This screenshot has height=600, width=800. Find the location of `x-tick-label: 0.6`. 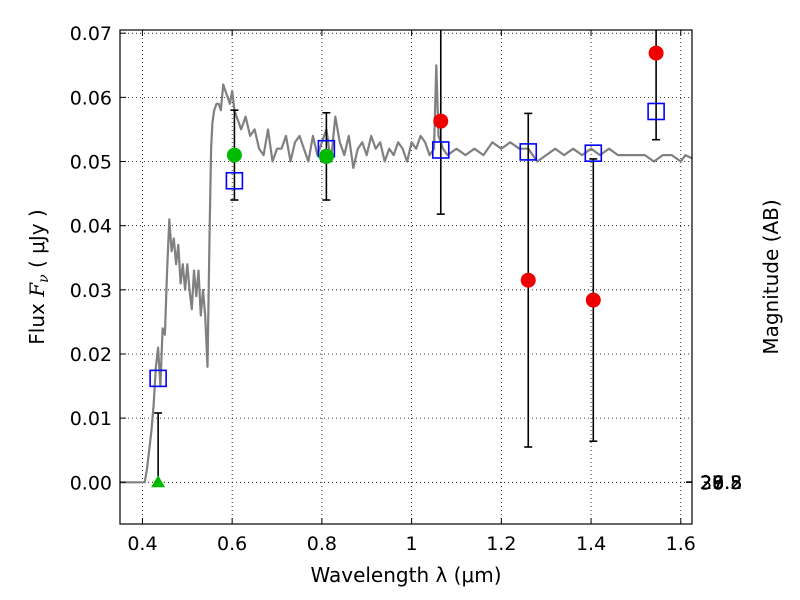

x-tick-label: 0.6 is located at coordinates (232, 544).